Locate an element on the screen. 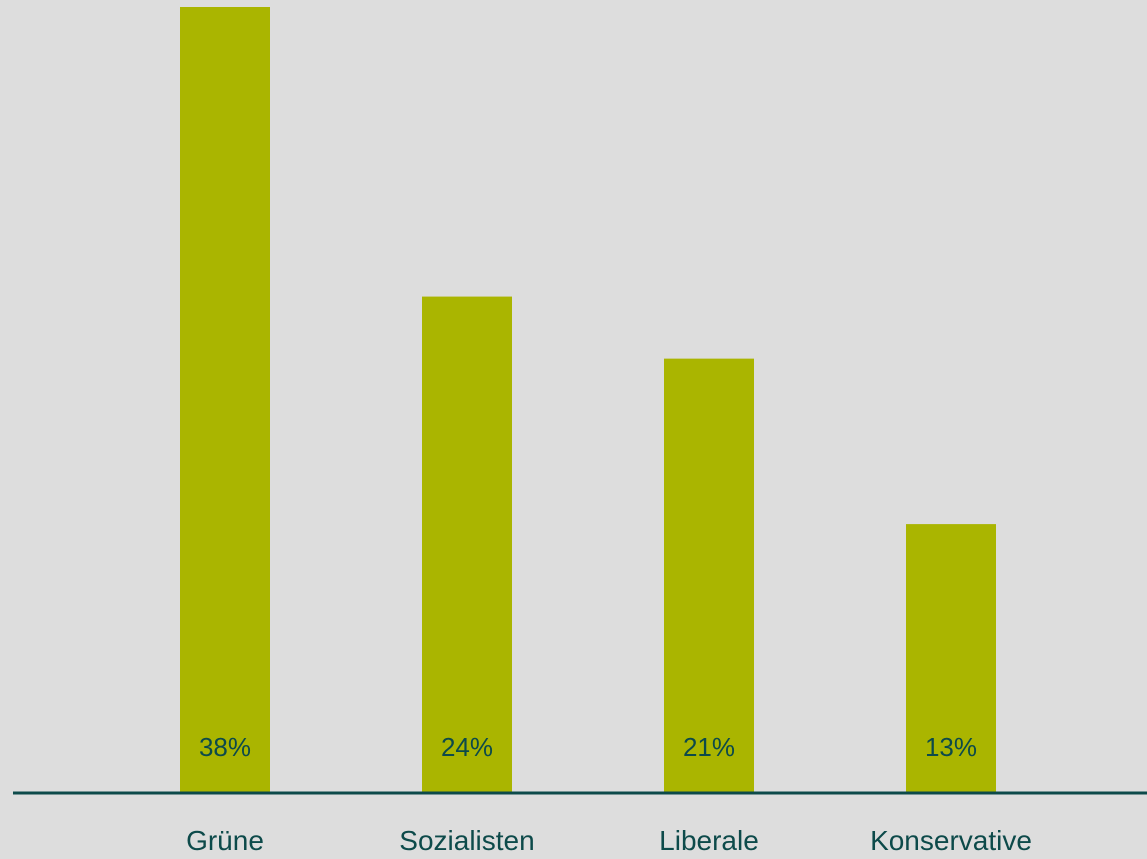 The width and height of the screenshot is (1147, 859). category-label-1: Sozialisten is located at coordinates (466, 840).